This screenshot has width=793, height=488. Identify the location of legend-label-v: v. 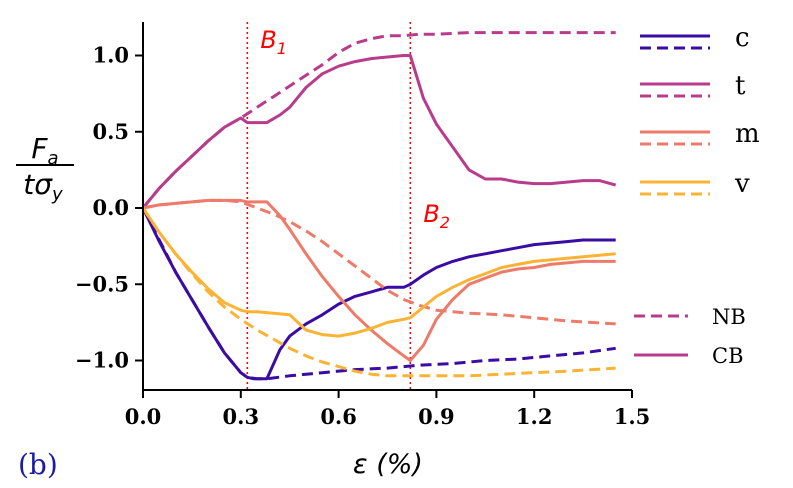
(742, 184).